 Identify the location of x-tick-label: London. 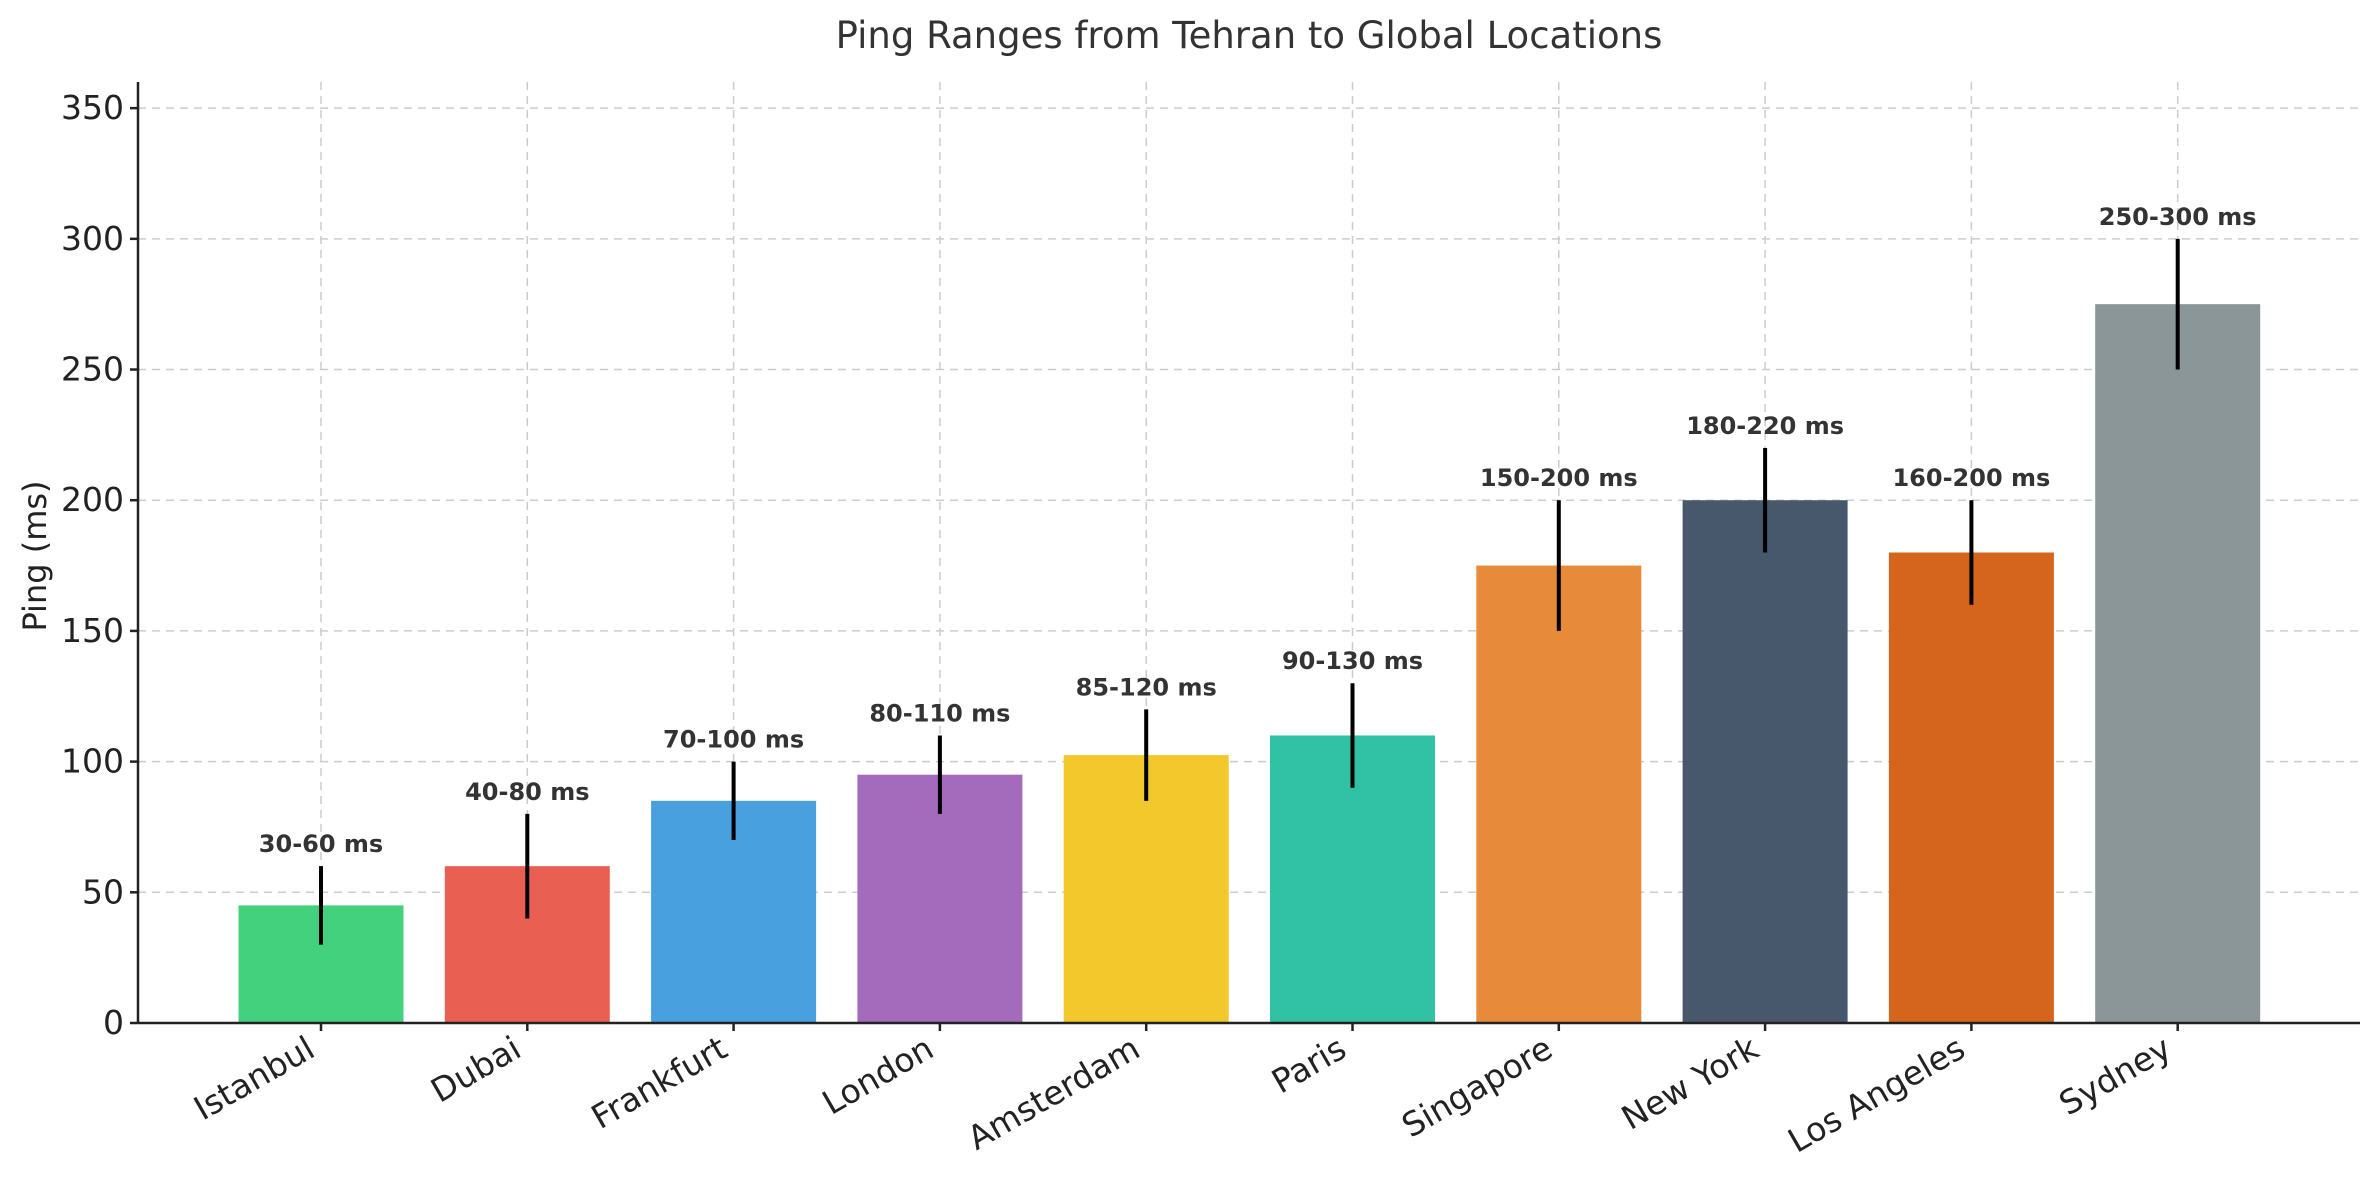
(878, 1075).